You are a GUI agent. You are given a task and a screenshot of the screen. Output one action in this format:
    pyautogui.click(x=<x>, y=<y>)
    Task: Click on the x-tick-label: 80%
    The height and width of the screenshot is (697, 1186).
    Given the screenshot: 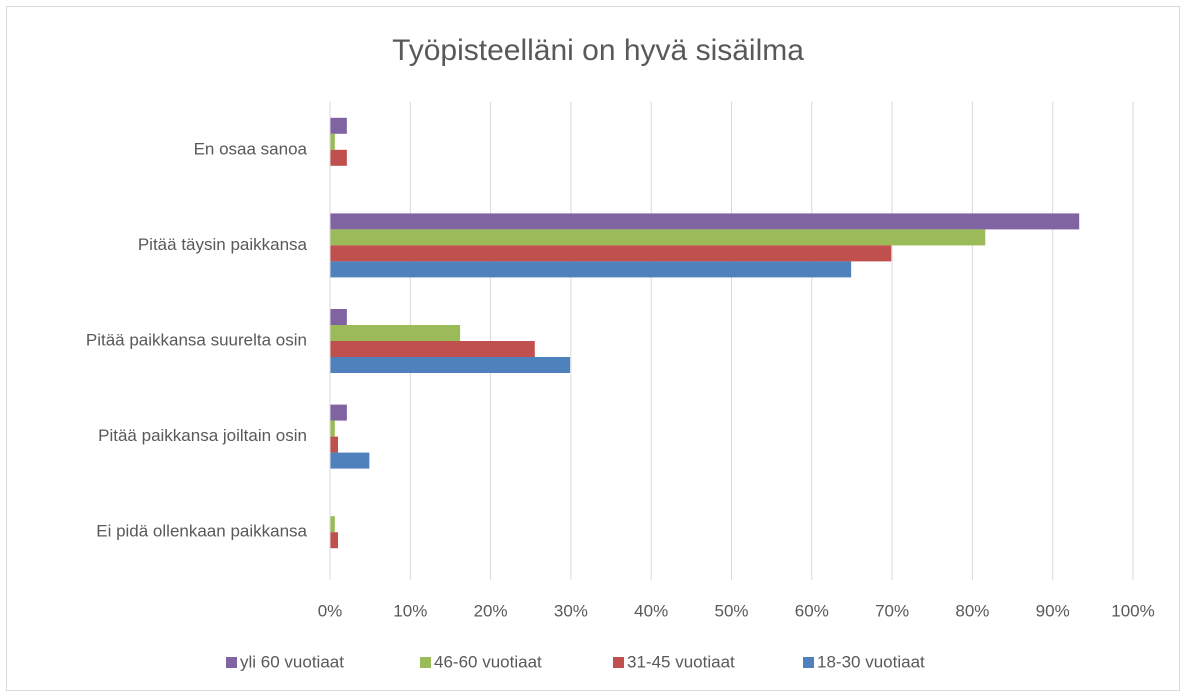 What is the action you would take?
    pyautogui.click(x=972, y=610)
    